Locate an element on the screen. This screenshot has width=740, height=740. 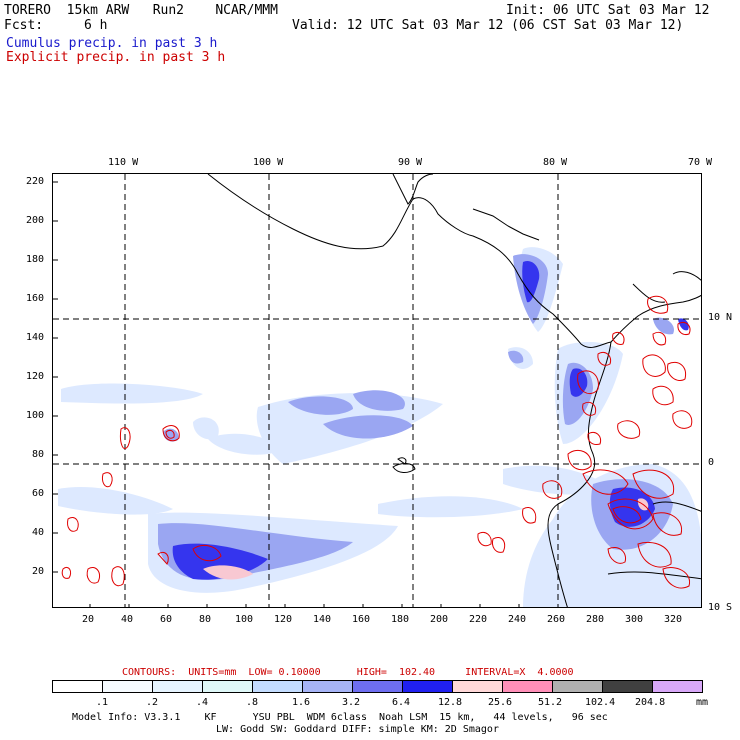
y-tick-220: 220 is located at coordinates (35, 181).